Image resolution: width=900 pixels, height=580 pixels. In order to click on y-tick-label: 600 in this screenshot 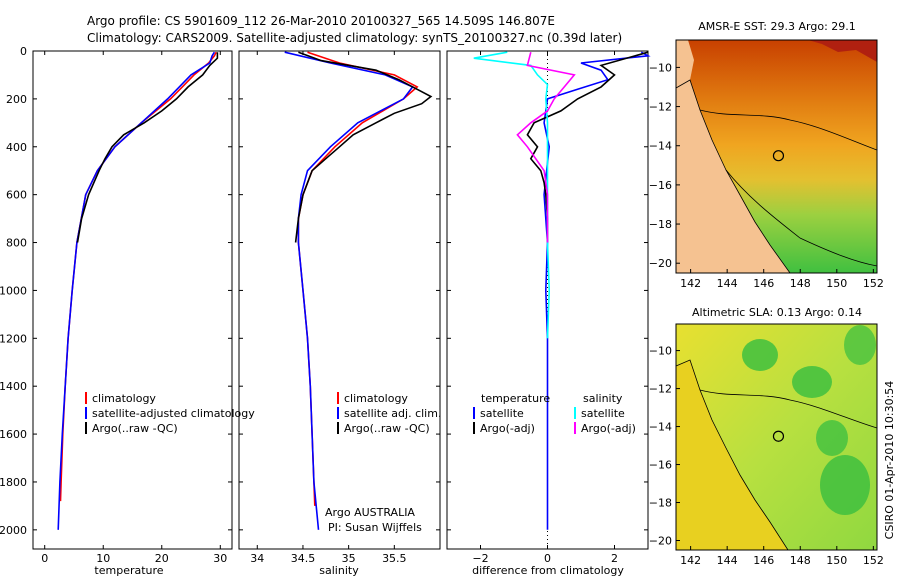, I will do `click(16, 195)`.